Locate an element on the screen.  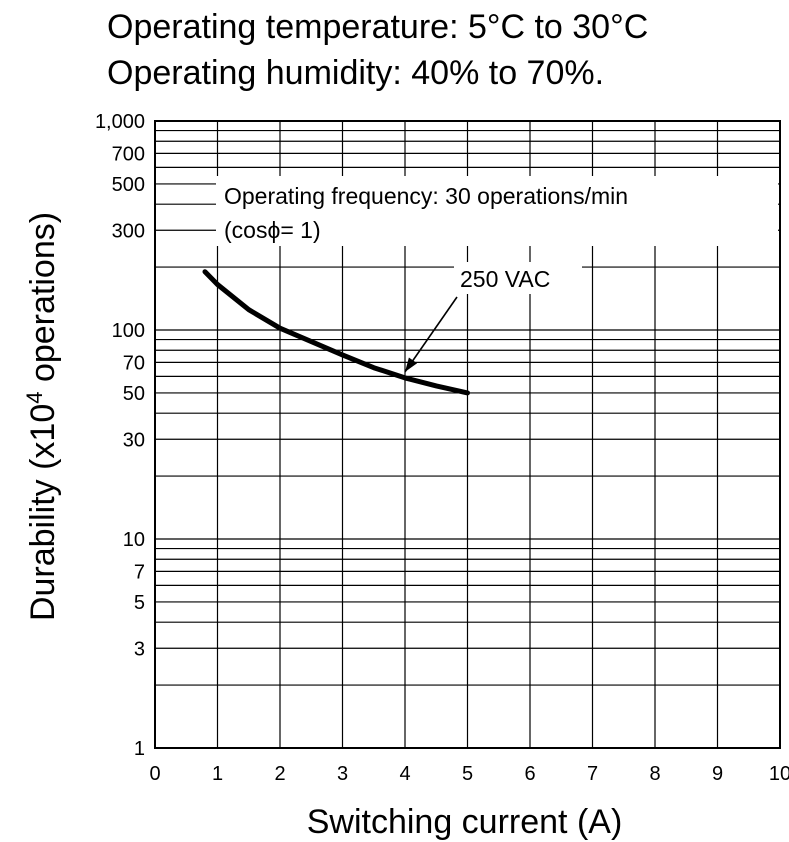
y-tick-label: 70 is located at coordinates (134, 363).